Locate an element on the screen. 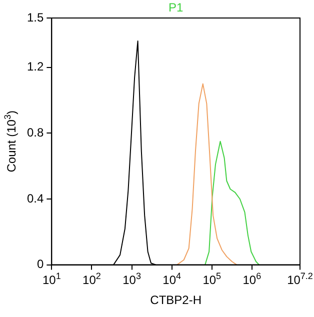 The height and width of the screenshot is (317, 314). x-axis-title: CTBP2-H is located at coordinates (176, 300).